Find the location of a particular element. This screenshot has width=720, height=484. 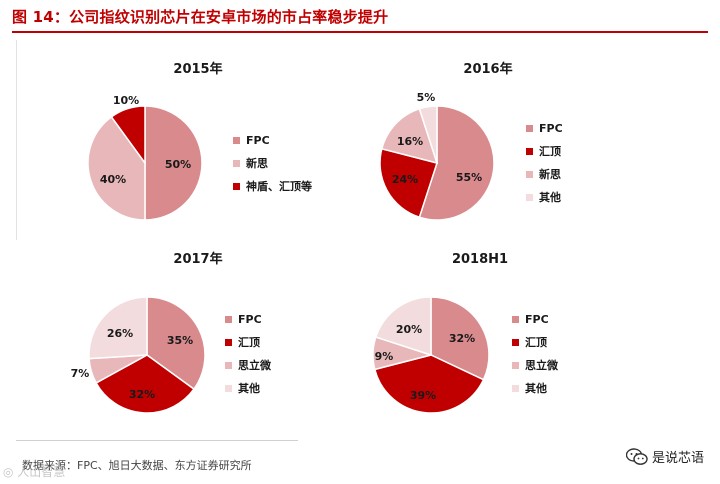

slice-value-label: 24% is located at coordinates (405, 179).